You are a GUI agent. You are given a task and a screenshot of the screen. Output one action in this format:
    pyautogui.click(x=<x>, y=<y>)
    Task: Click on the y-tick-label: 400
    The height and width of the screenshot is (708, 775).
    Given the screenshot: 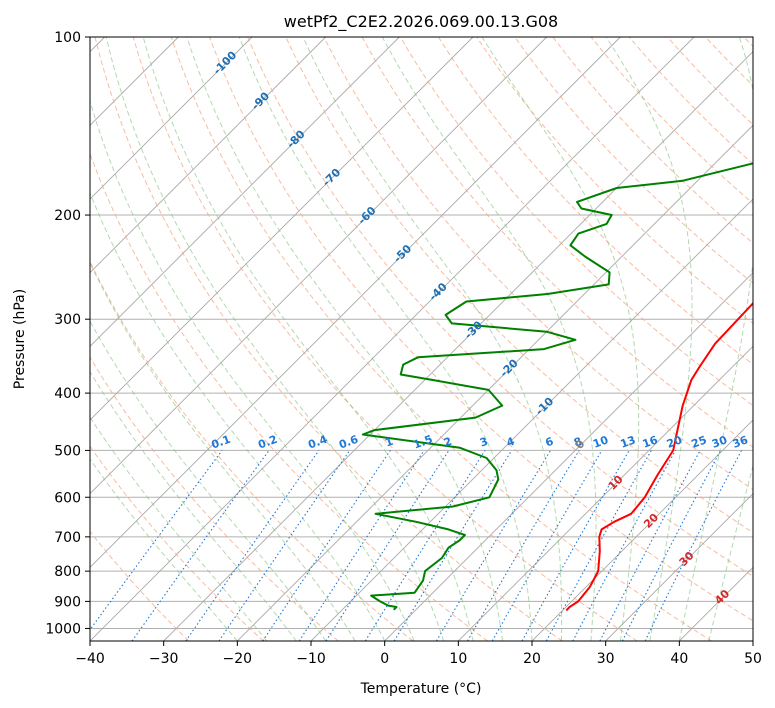 What is the action you would take?
    pyautogui.click(x=67, y=394)
    